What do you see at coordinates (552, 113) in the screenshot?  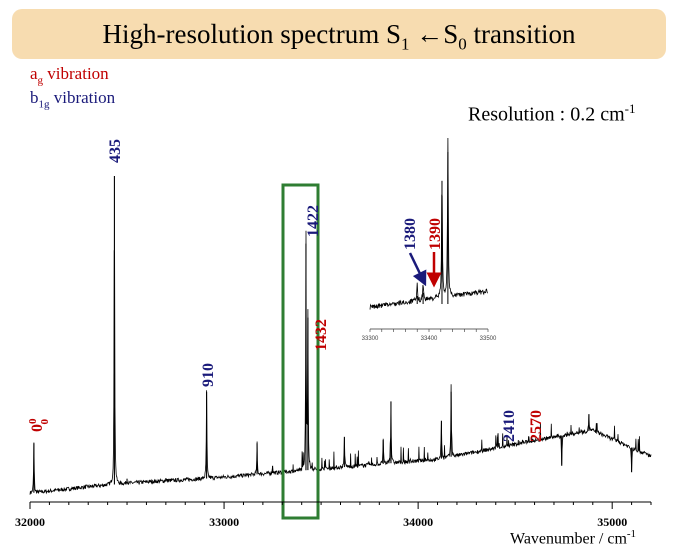 I see `resolution-annotation: Resolution : 0.2 cm-1` at bounding box center [552, 113].